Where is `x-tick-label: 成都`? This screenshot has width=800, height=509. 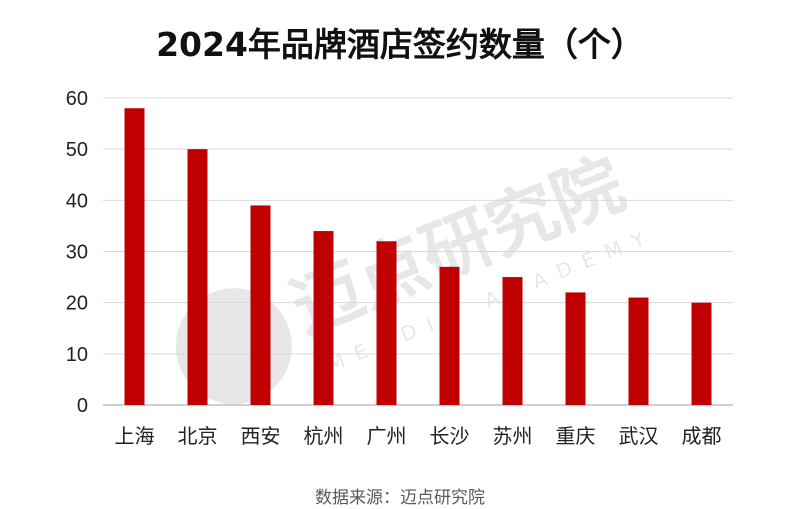 x-tick-label: 成都 is located at coordinates (702, 436).